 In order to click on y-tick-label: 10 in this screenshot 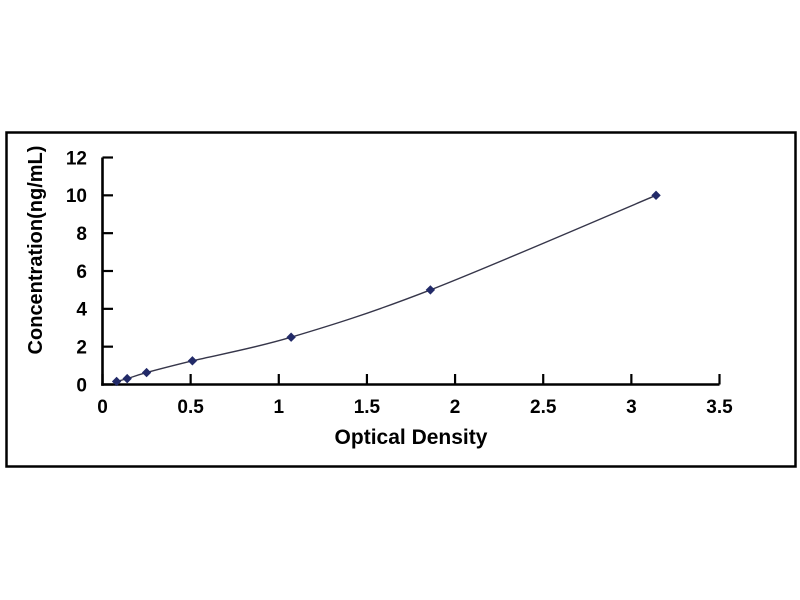, I will do `click(76, 196)`.